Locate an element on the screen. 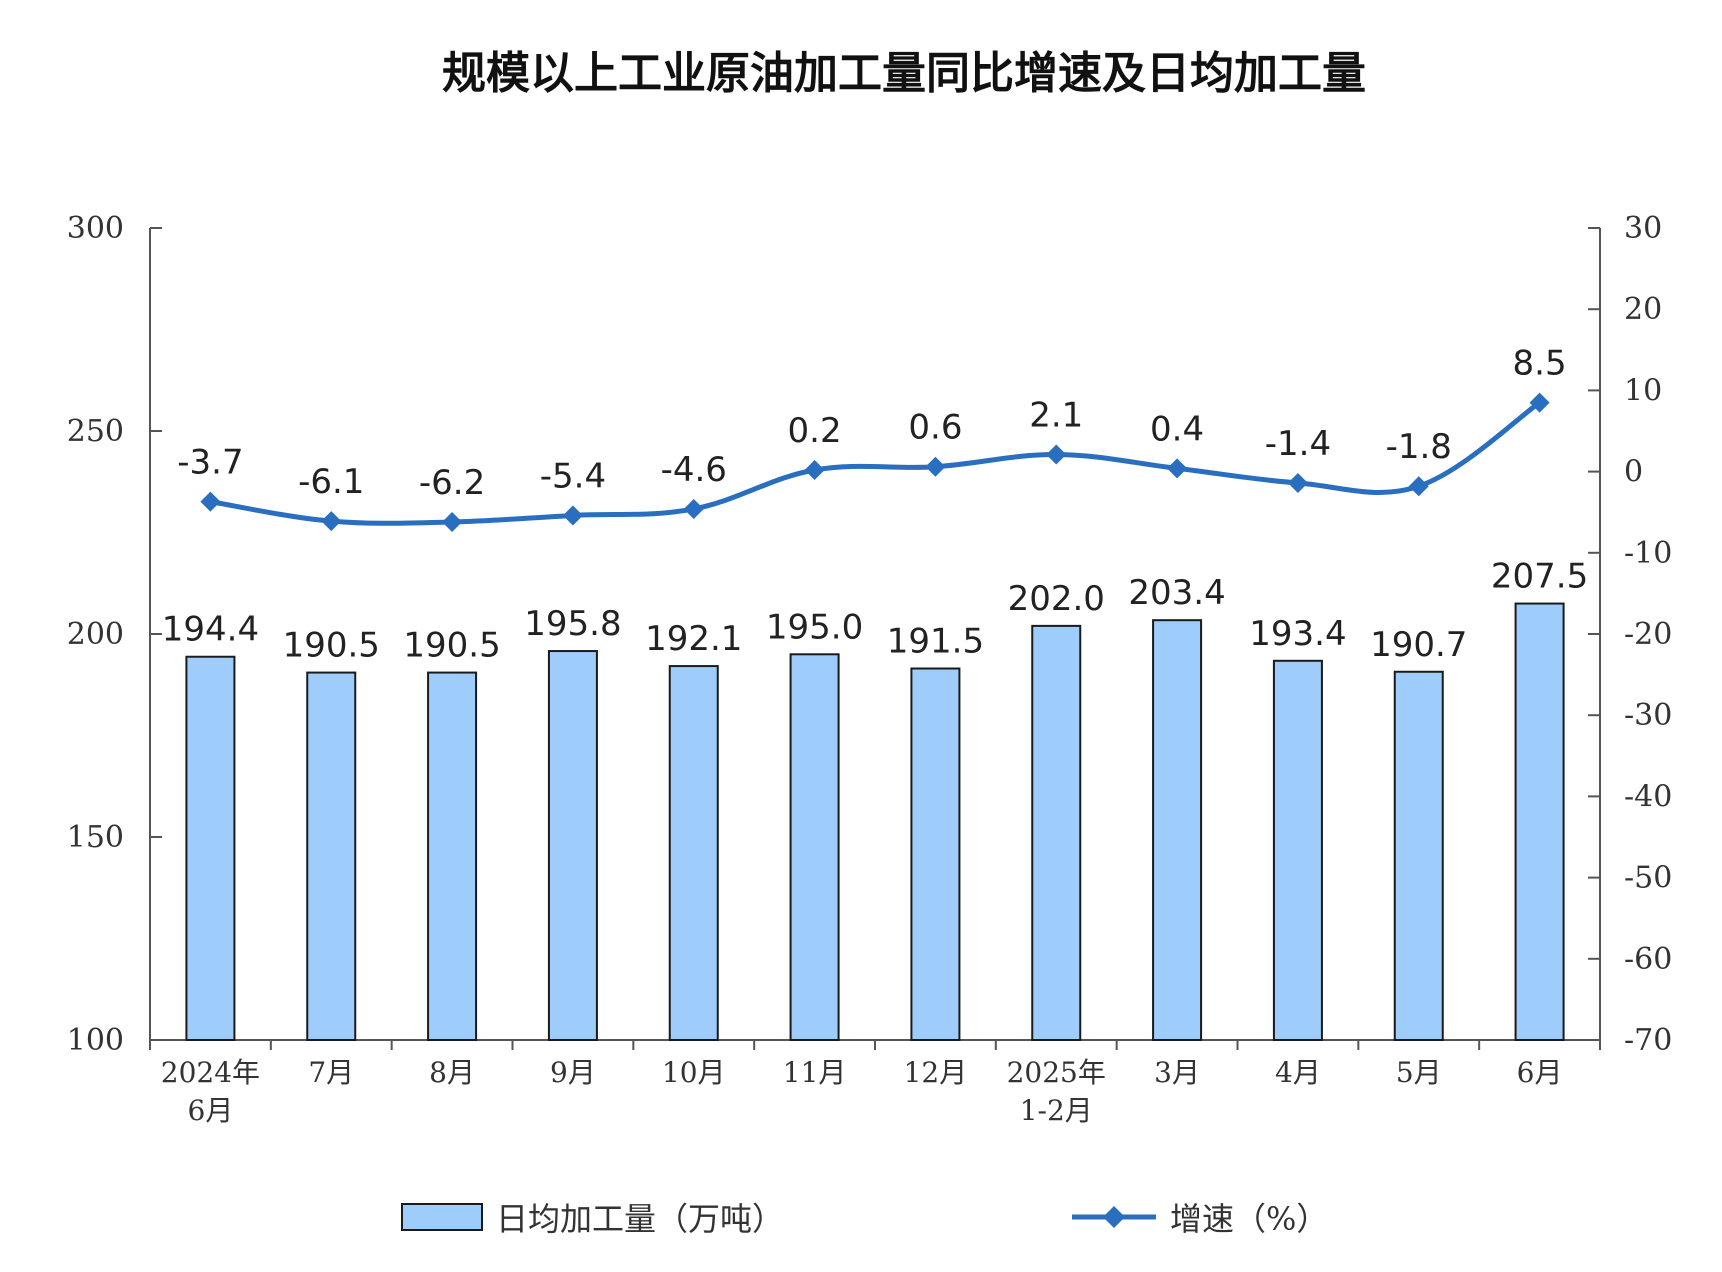 The height and width of the screenshot is (1272, 1722). right-axis-tick-label: -20 is located at coordinates (1648, 634).